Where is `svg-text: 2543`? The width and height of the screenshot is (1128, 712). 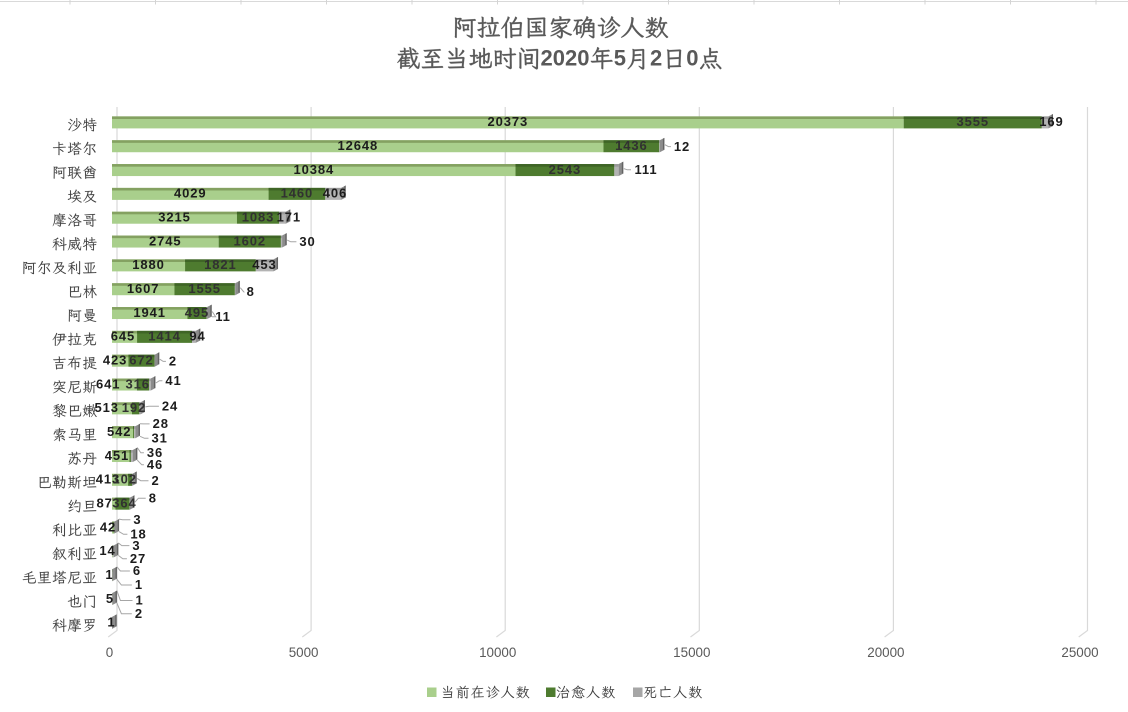 svg-text: 2543 is located at coordinates (565, 169).